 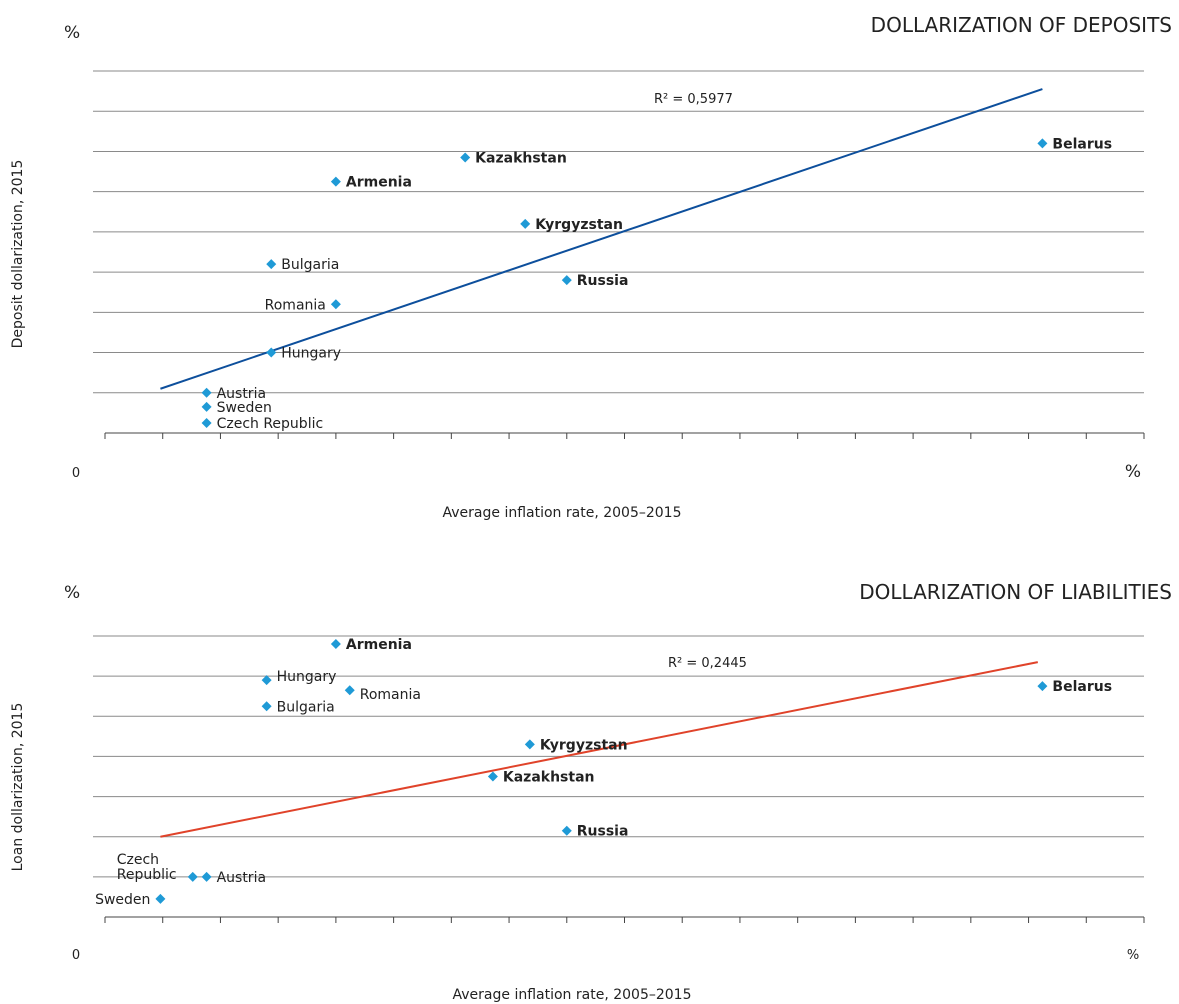 What do you see at coordinates (1015, 592) in the screenshot?
I see `chart-title: DOLLARIZATION OF LIABILITIES` at bounding box center [1015, 592].